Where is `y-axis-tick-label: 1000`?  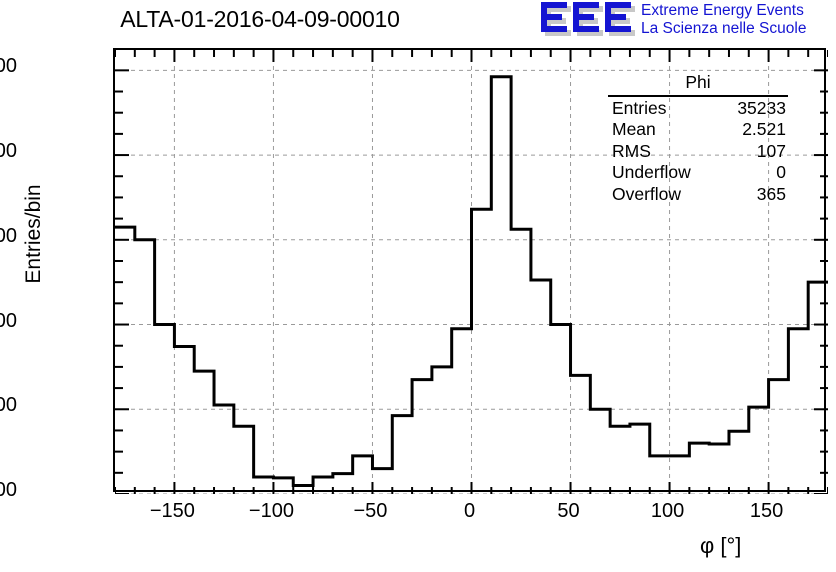 y-axis-tick-label: 1000 is located at coordinates (8, 235).